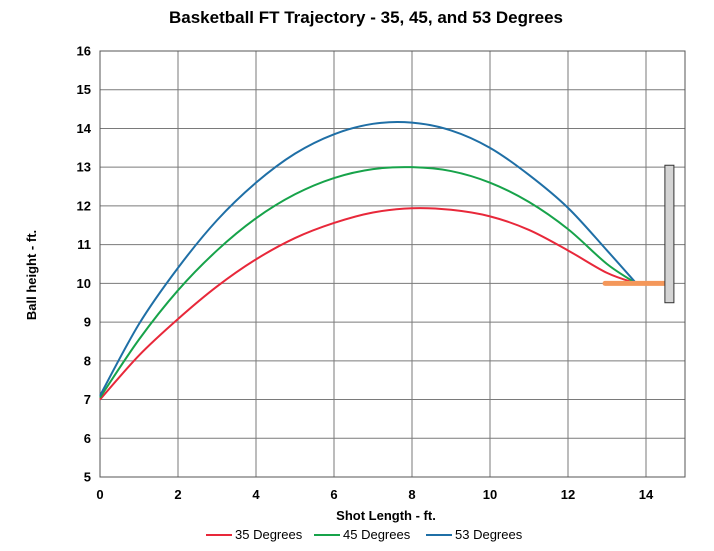 This screenshot has width=714, height=551. I want to click on y-tick-label: 16, so click(84, 51).